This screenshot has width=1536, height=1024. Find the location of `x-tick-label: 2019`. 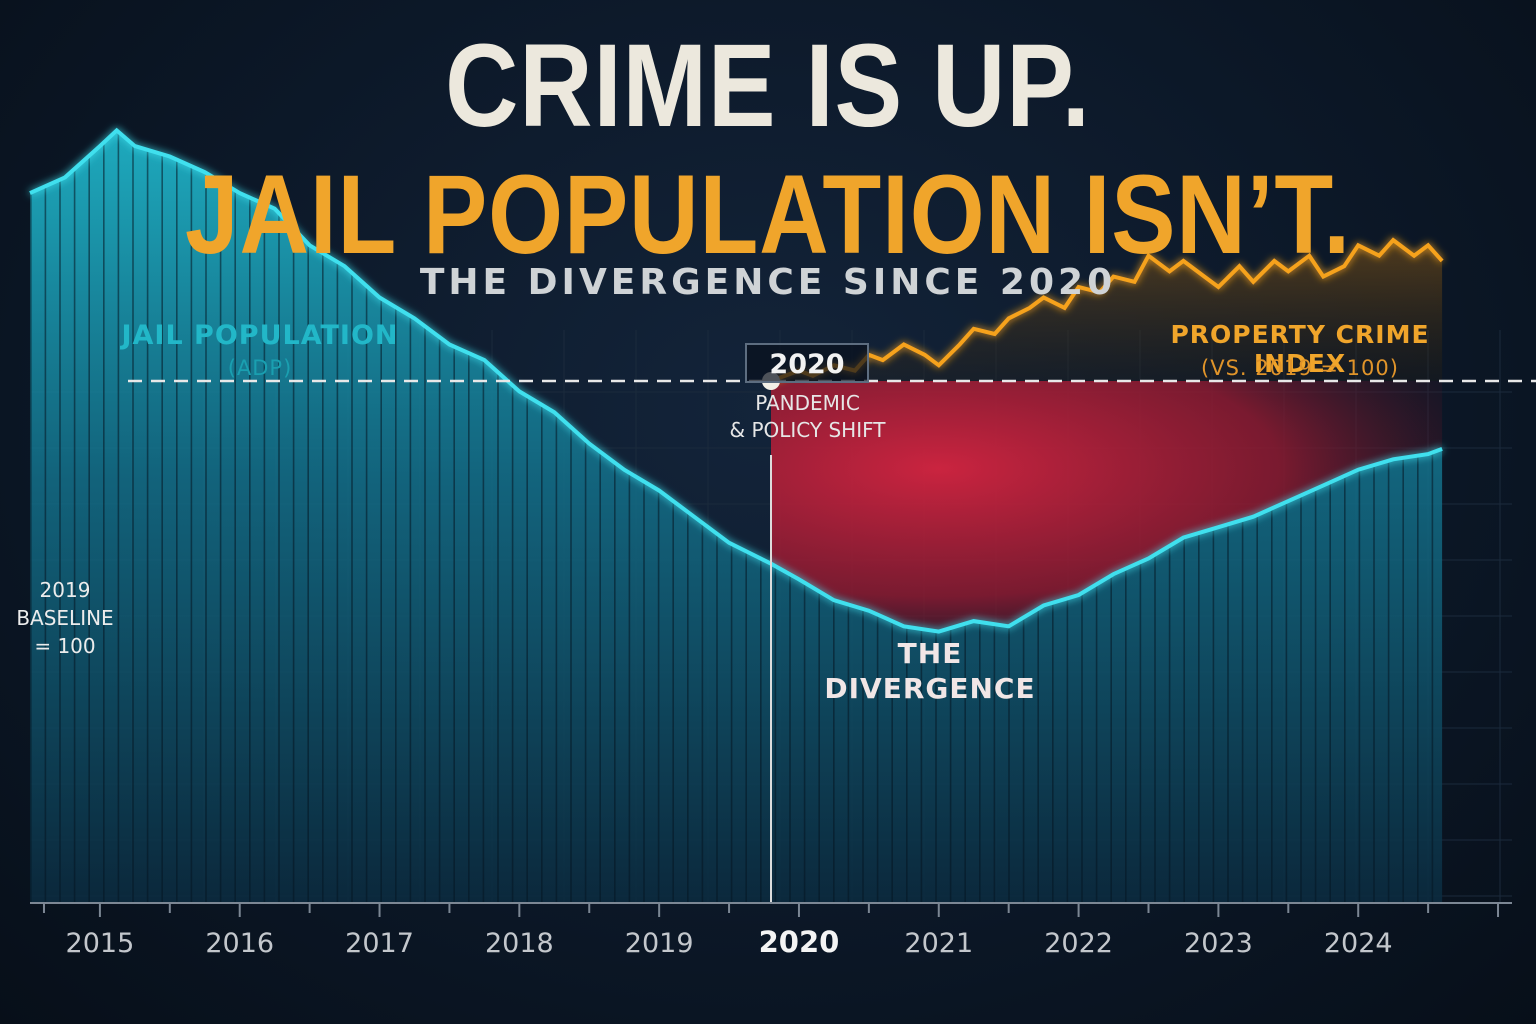

x-tick-label: 2019 is located at coordinates (659, 943).